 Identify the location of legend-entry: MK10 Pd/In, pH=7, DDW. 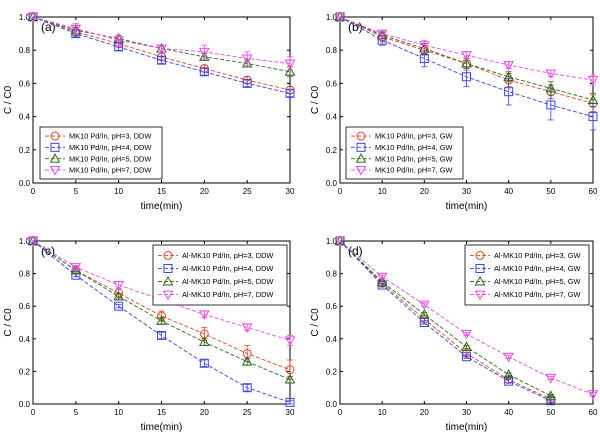
(110, 170).